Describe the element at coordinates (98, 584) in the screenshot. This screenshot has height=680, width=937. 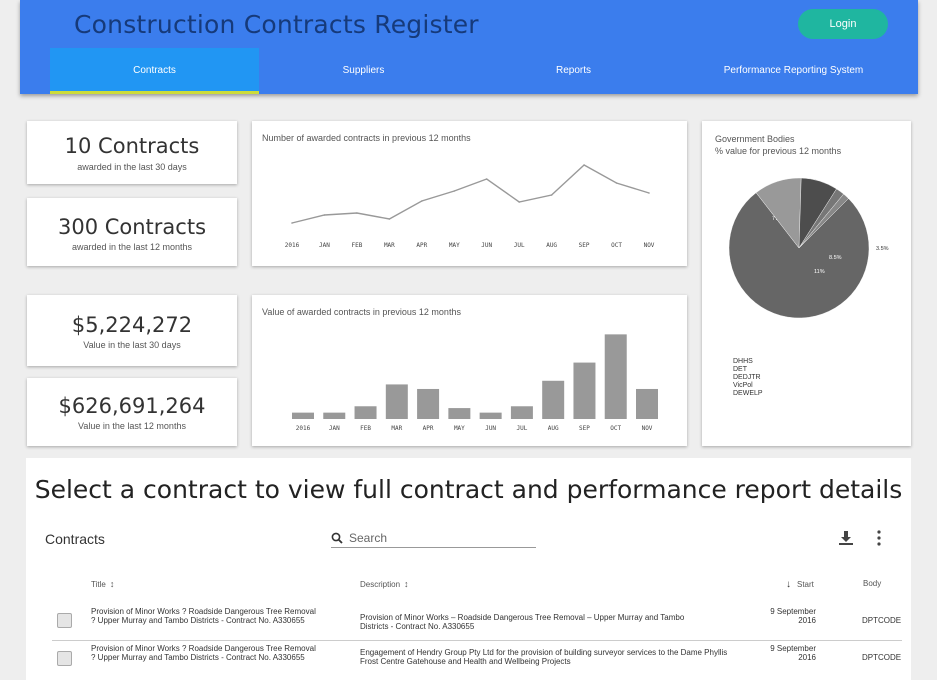
I see `column-header-label: Title` at that location.